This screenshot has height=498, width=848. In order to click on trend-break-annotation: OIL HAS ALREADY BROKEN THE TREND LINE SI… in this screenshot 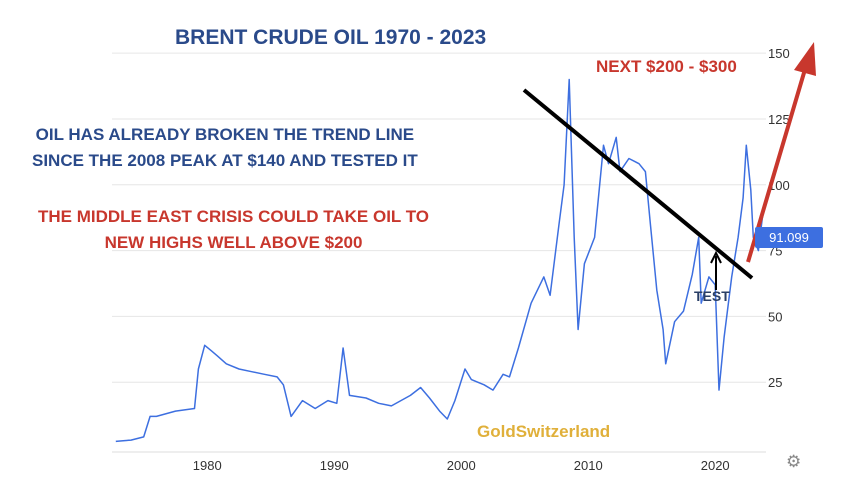, I will do `click(225, 148)`.